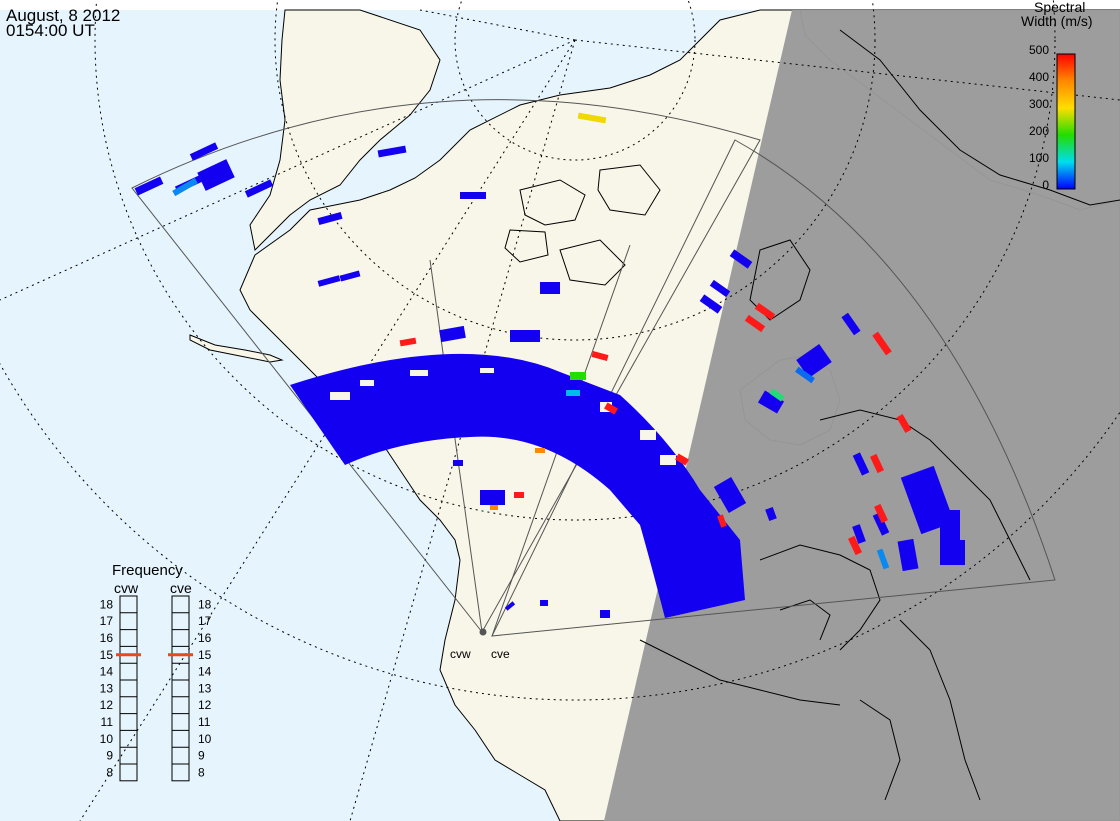 The width and height of the screenshot is (1120, 821). Describe the element at coordinates (1057, 21) in the screenshot. I see `colorbar-title-line2: Width (m/s)` at that location.